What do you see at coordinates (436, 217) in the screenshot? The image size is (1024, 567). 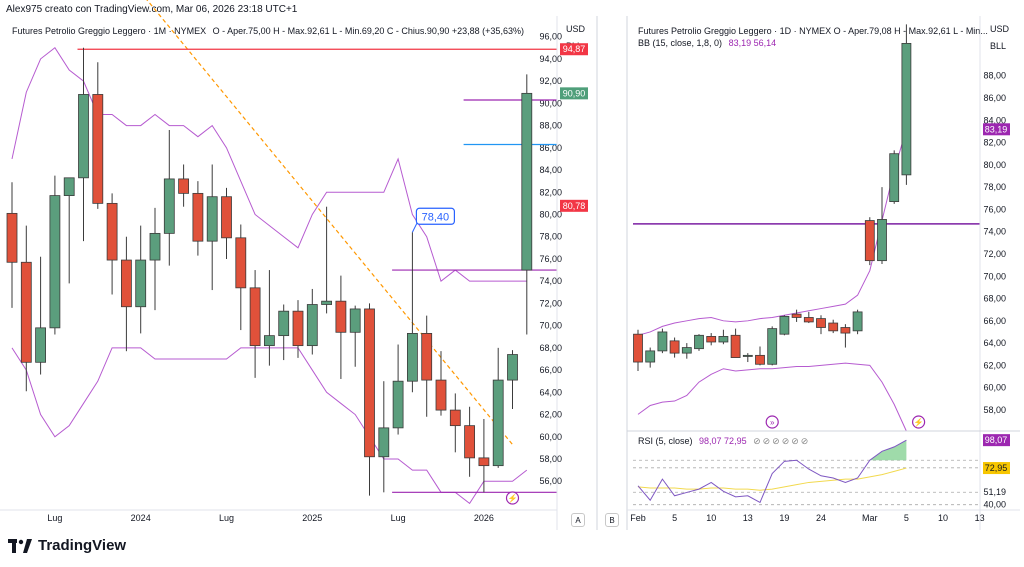 I see `callout-value: 78,40` at bounding box center [436, 217].